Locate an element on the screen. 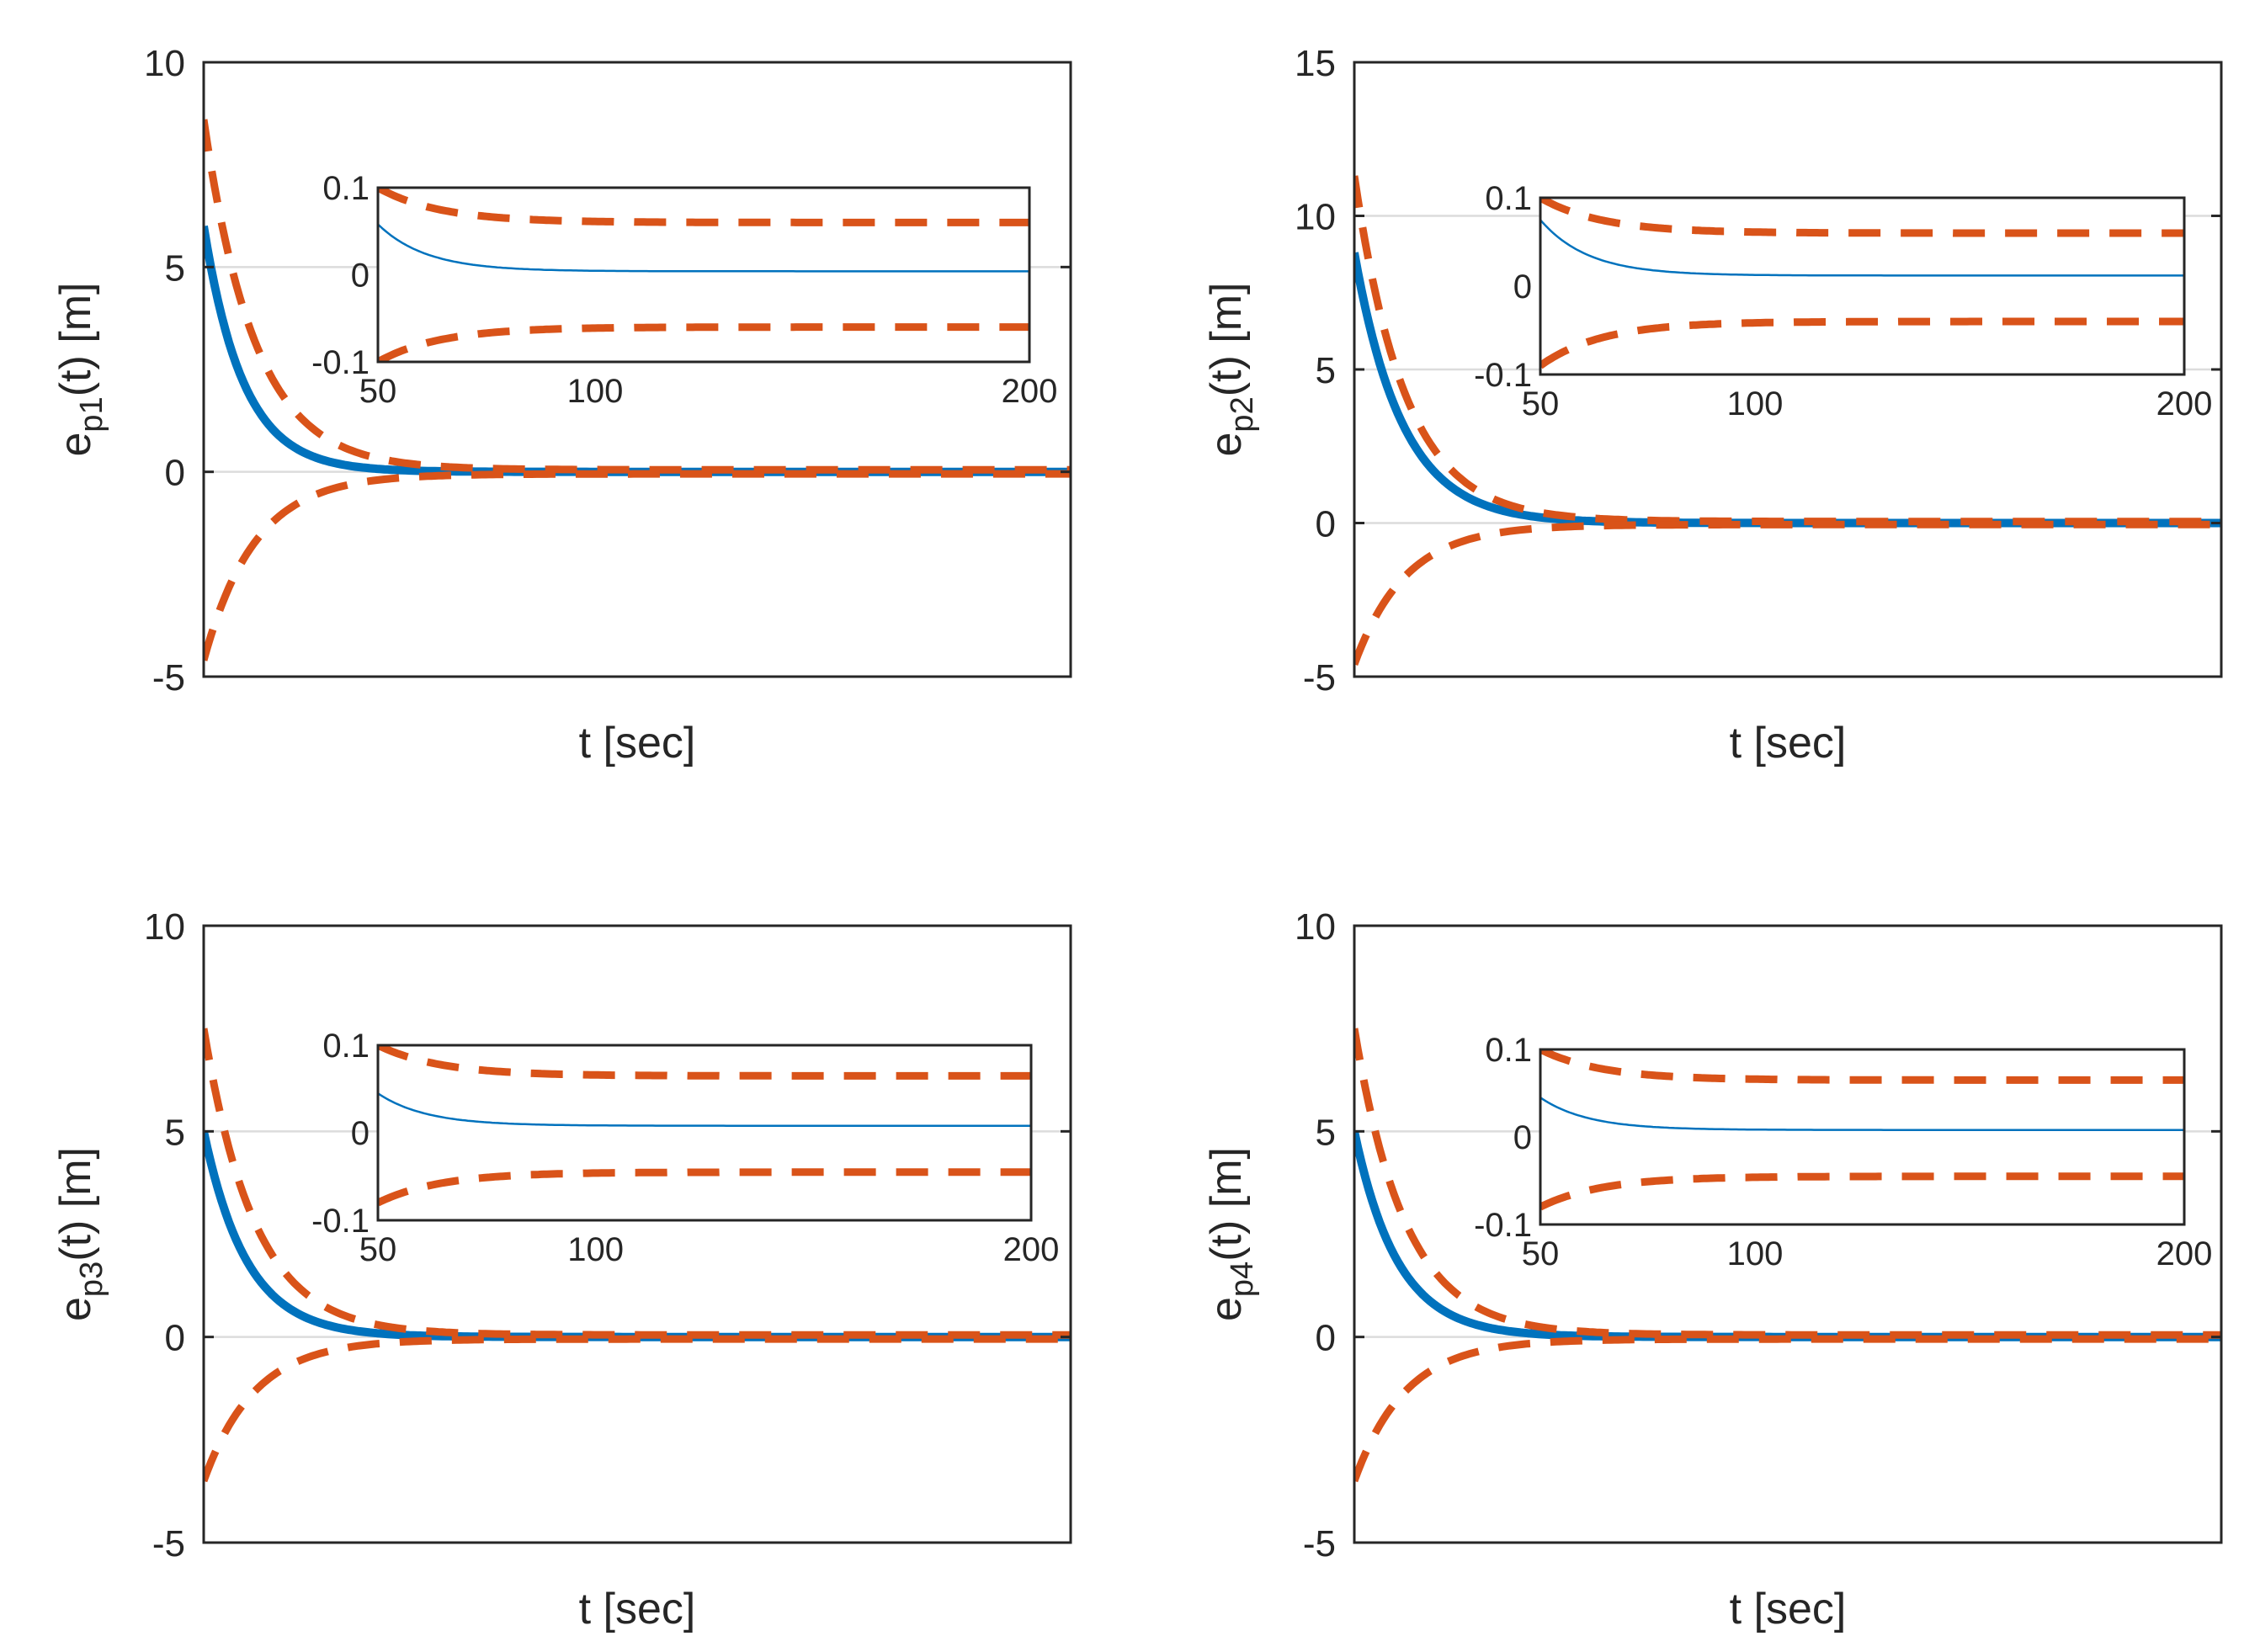 This screenshot has width=2260, height=1652. inset-p3: -0.1 0 0.1 50 100 200 is located at coordinates (685, 1148).